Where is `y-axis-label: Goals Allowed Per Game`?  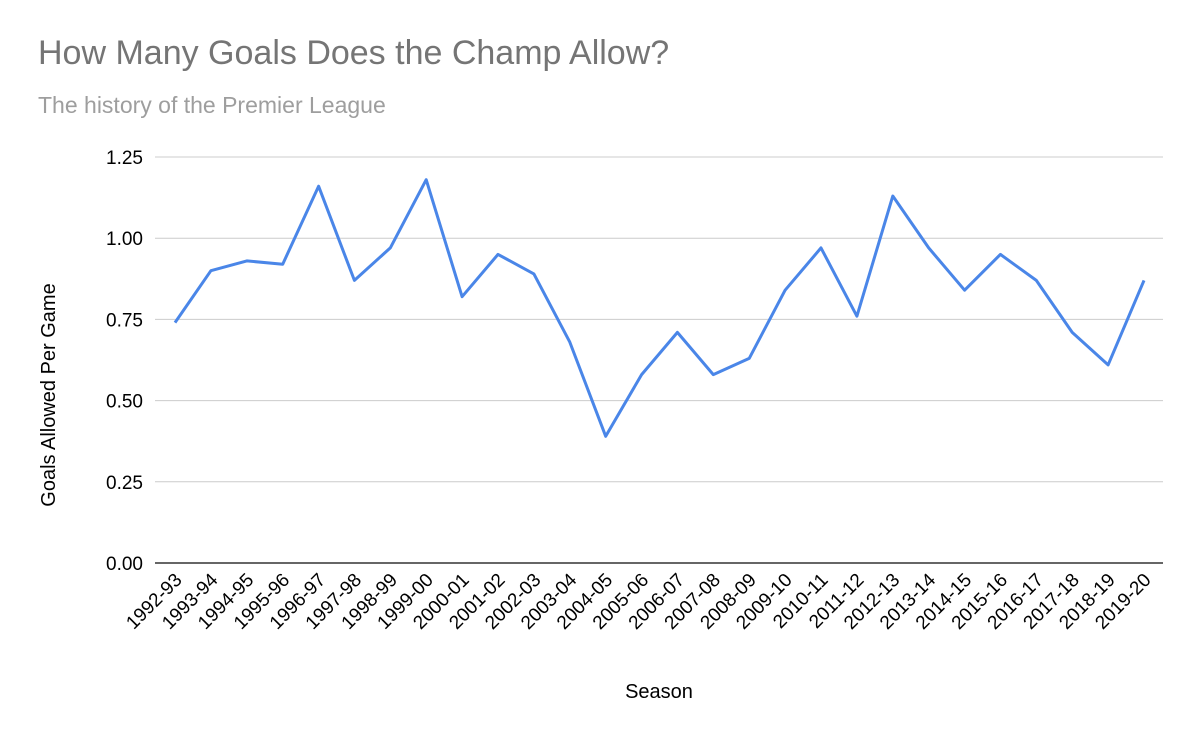 y-axis-label: Goals Allowed Per Game is located at coordinates (49, 394).